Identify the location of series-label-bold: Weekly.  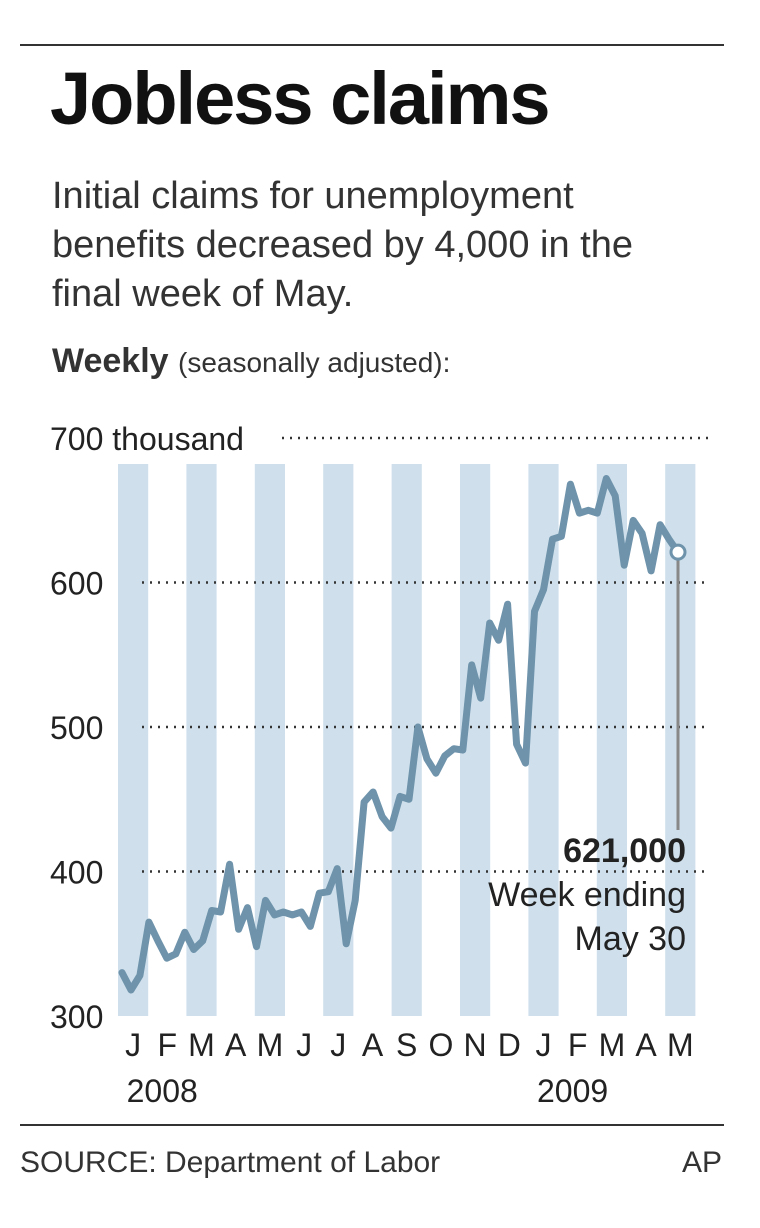
(110, 361).